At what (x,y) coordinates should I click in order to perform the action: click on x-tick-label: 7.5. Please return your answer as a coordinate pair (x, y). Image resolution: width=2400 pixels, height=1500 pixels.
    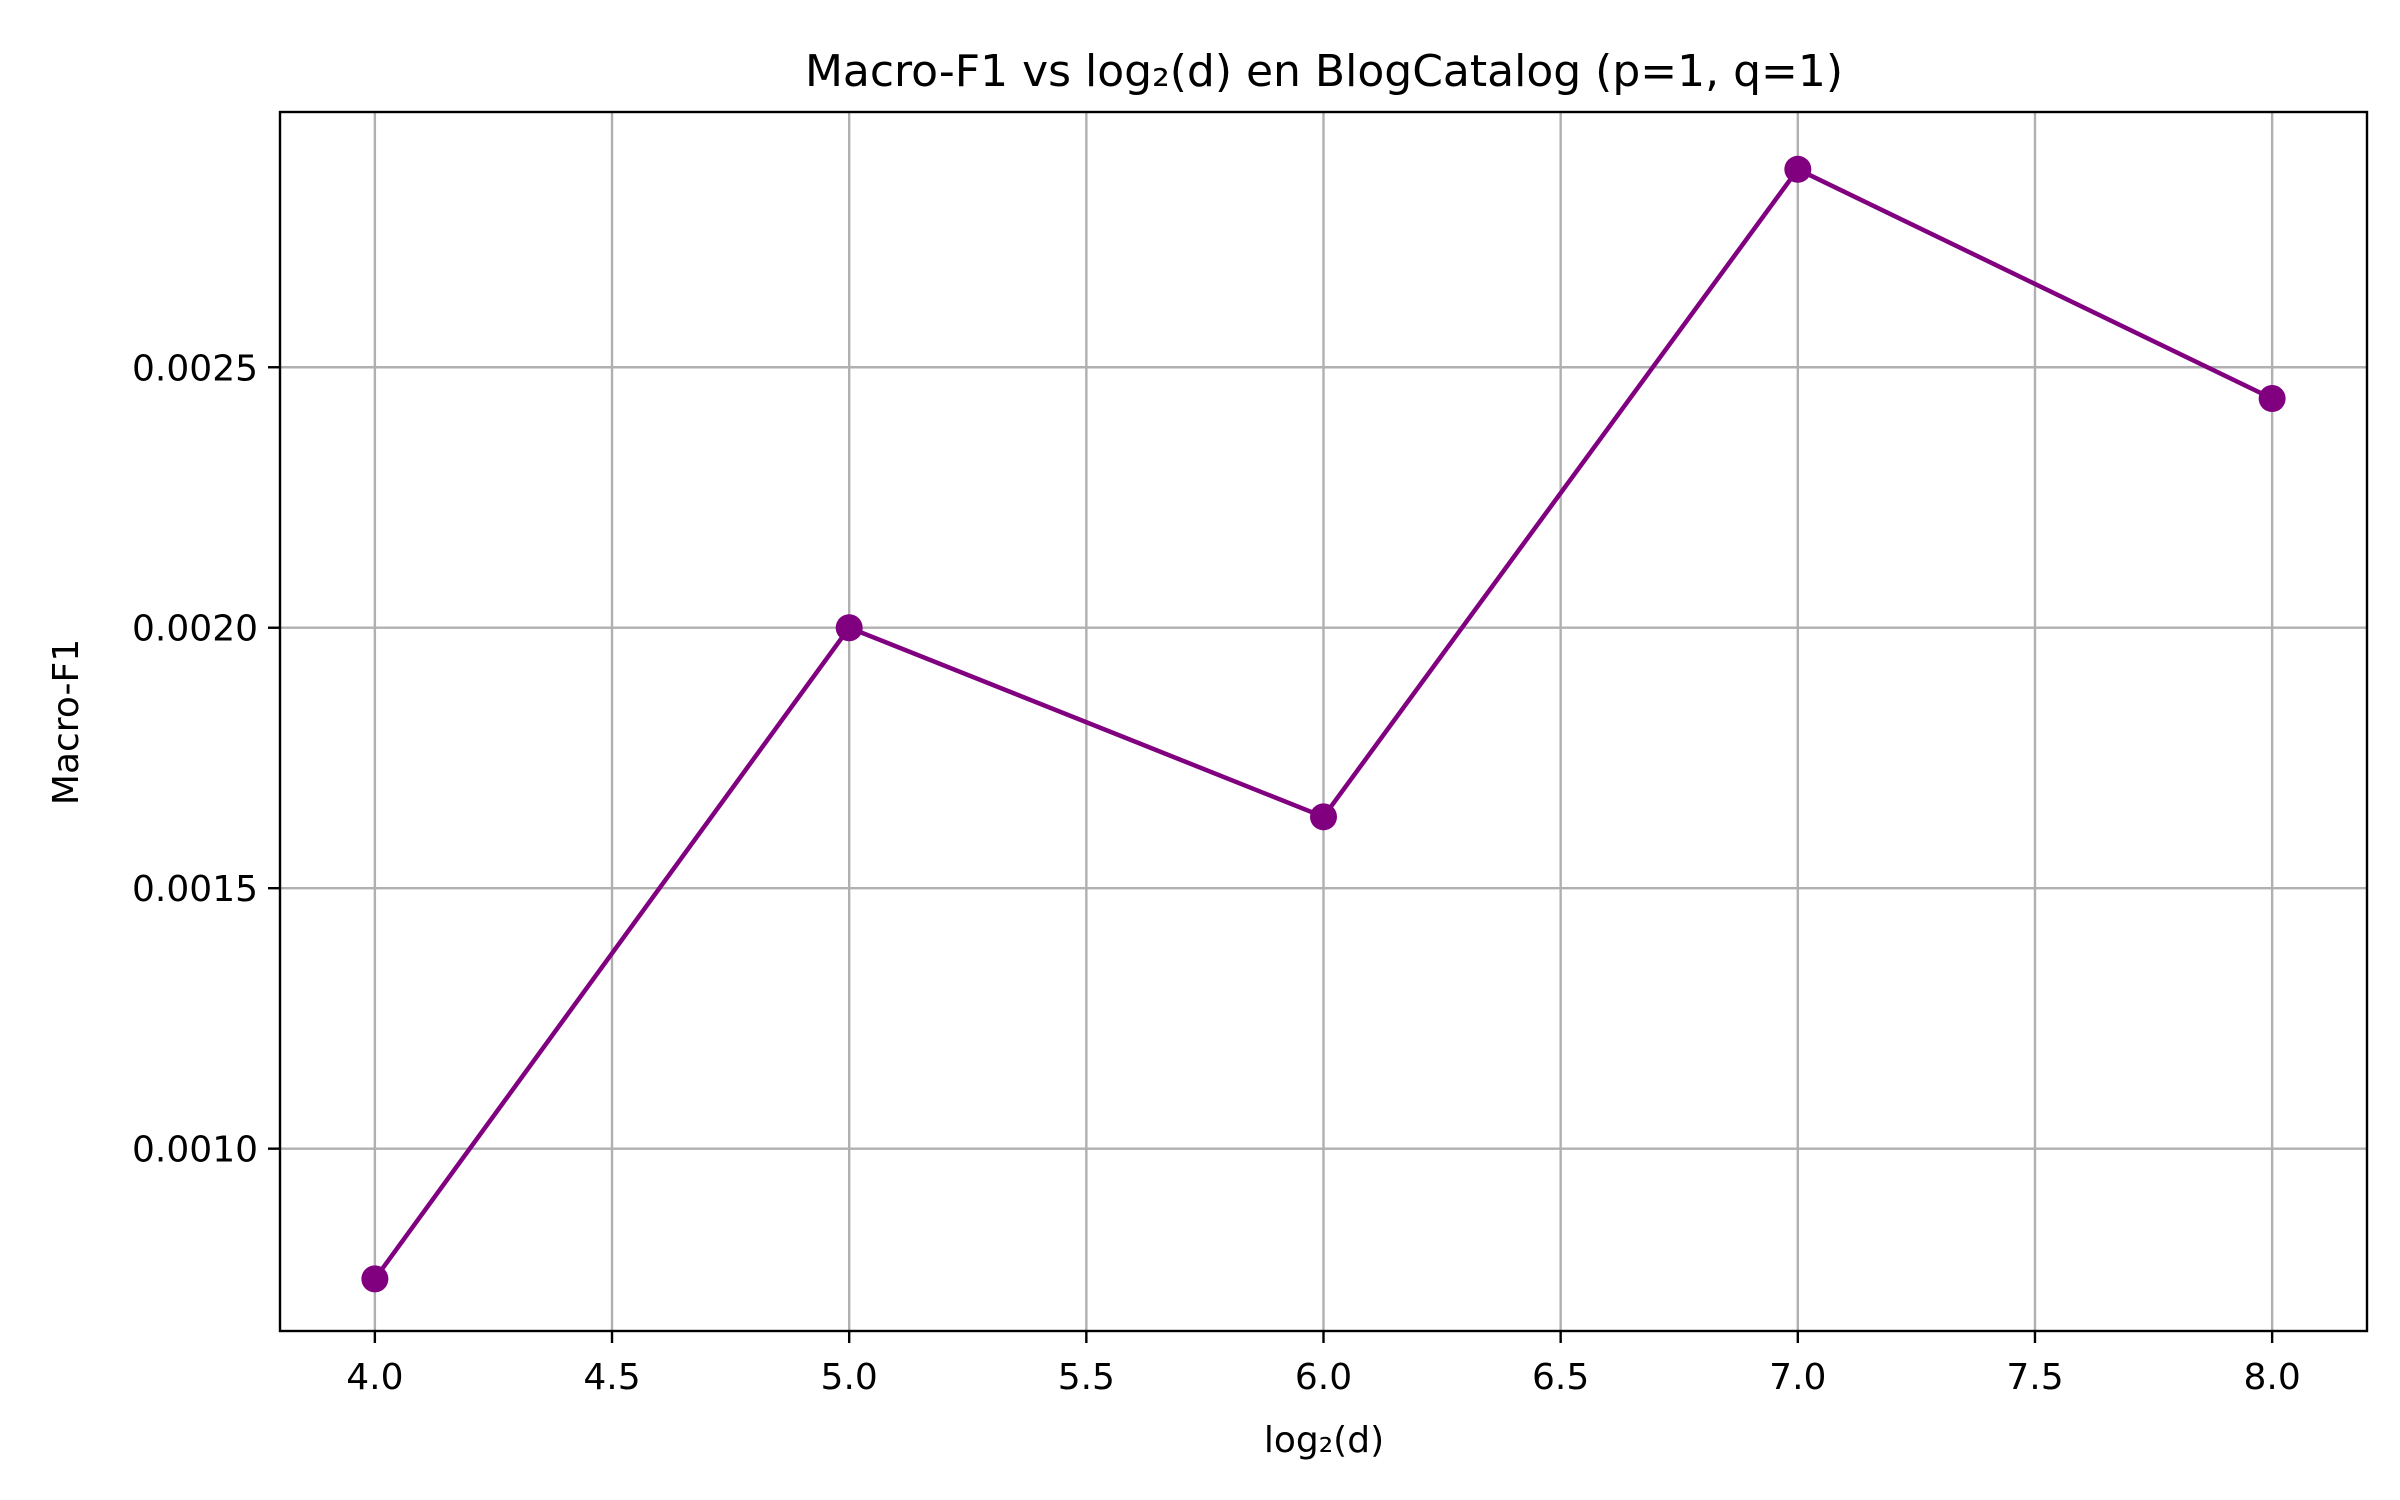
    Looking at the image, I should click on (2034, 1377).